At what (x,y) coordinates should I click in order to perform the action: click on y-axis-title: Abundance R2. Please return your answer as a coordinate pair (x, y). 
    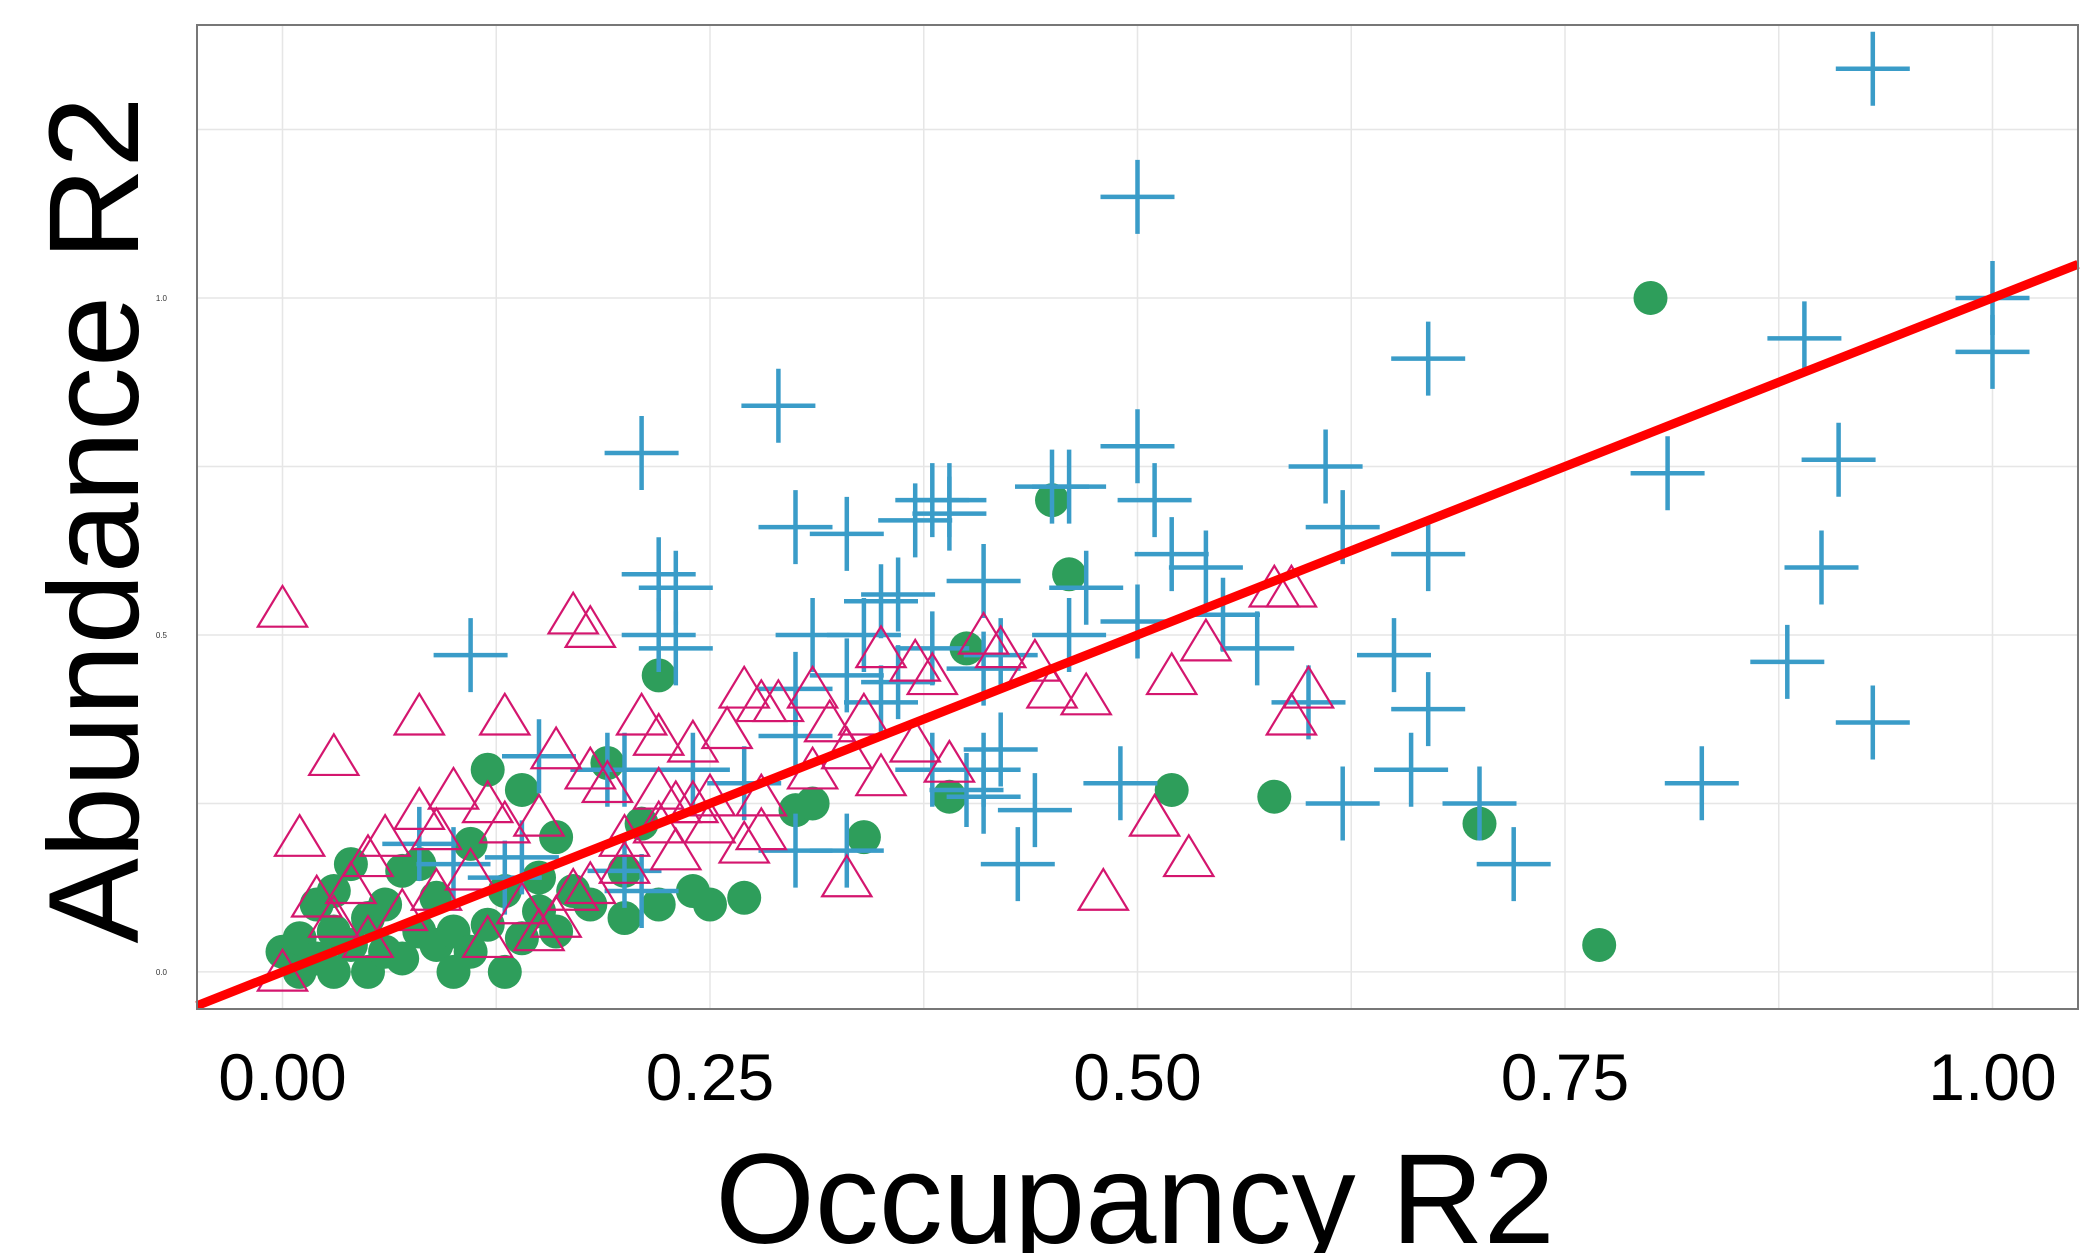
    Looking at the image, I should click on (94, 520).